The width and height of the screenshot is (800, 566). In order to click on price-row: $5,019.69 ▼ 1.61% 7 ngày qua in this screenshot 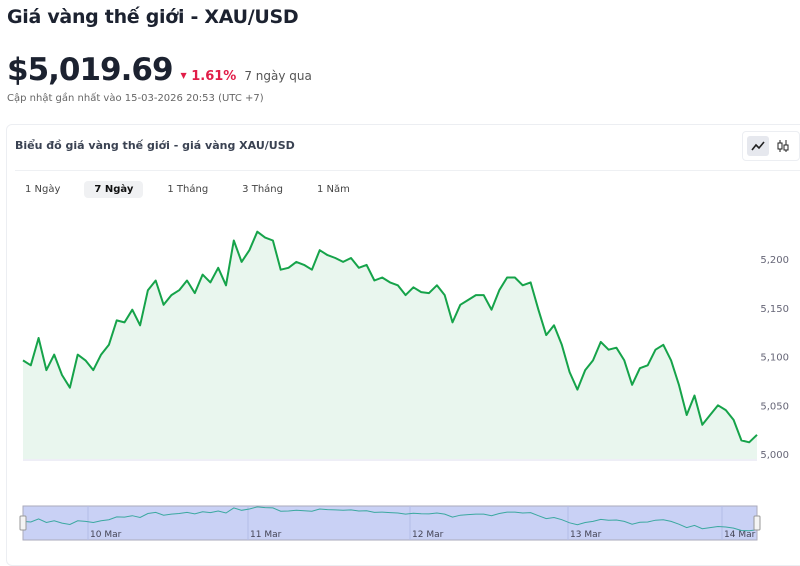, I will do `click(159, 73)`.